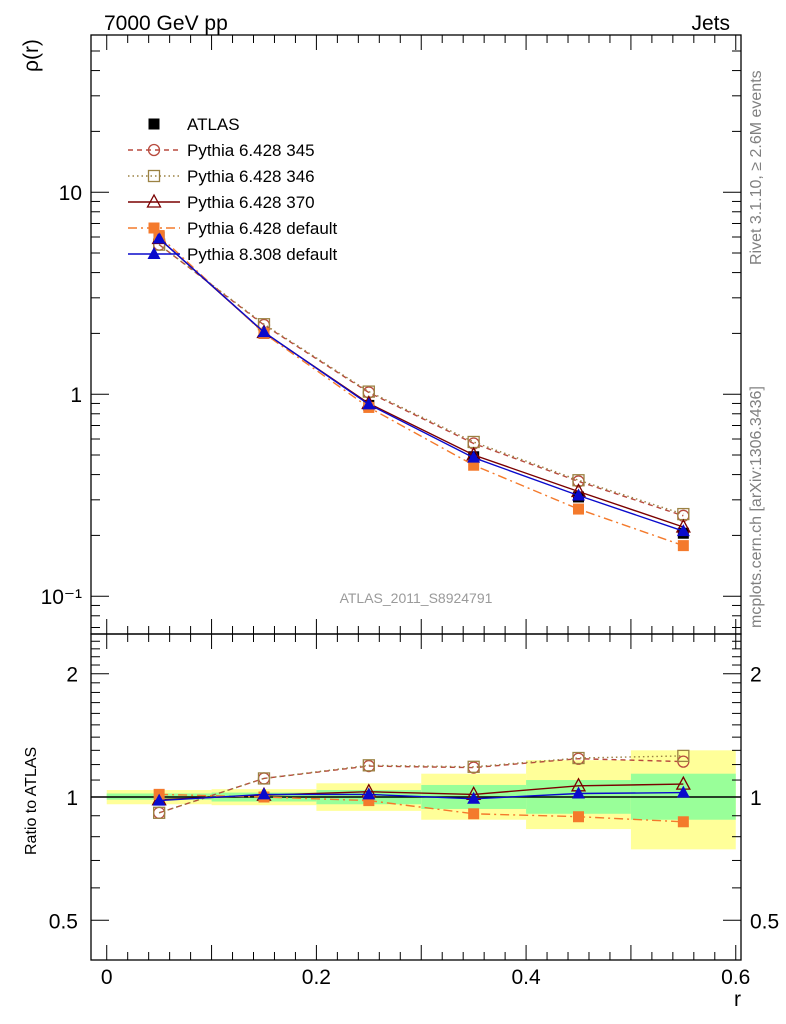 Image resolution: width=786 pixels, height=1024 pixels. I want to click on ratio-y-tick-label-right: 0.5, so click(764, 921).